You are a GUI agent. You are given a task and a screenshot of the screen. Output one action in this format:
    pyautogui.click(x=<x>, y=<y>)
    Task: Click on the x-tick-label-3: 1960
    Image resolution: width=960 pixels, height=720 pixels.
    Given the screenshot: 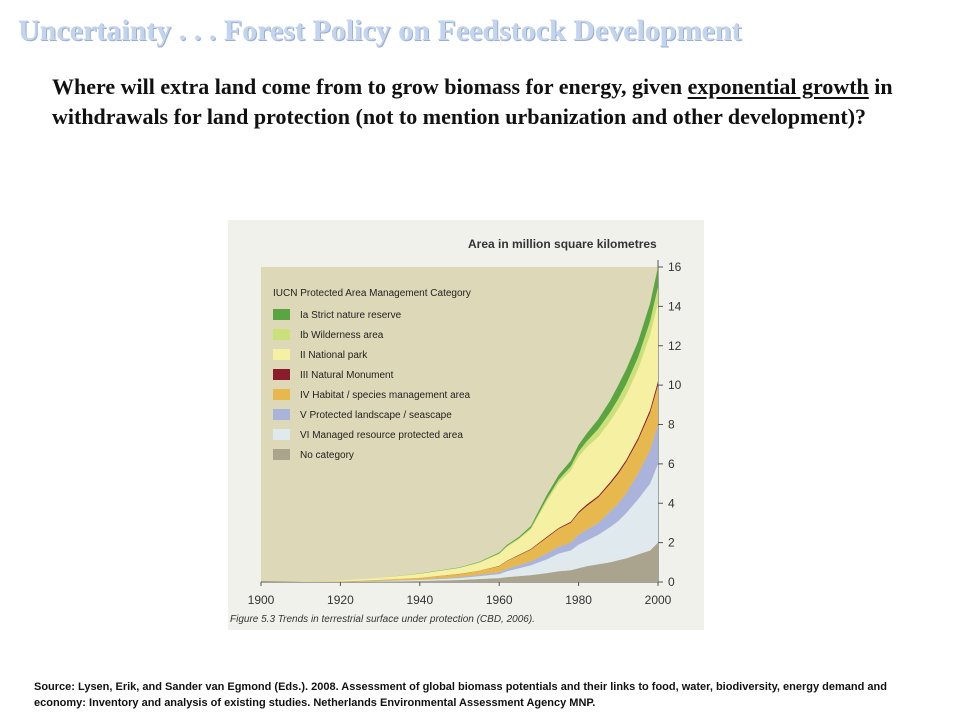 What is the action you would take?
    pyautogui.click(x=499, y=600)
    